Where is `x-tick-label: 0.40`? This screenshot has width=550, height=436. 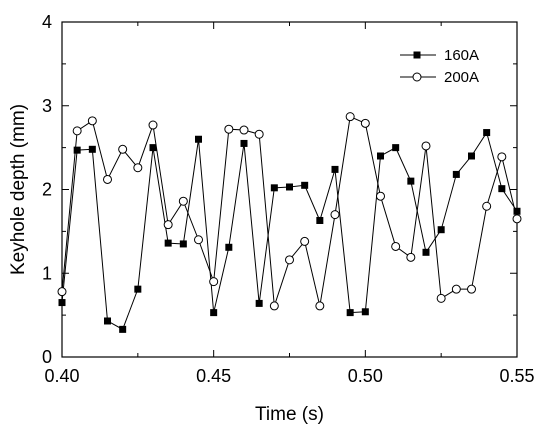
x-tick-label: 0.40 is located at coordinates (61, 376).